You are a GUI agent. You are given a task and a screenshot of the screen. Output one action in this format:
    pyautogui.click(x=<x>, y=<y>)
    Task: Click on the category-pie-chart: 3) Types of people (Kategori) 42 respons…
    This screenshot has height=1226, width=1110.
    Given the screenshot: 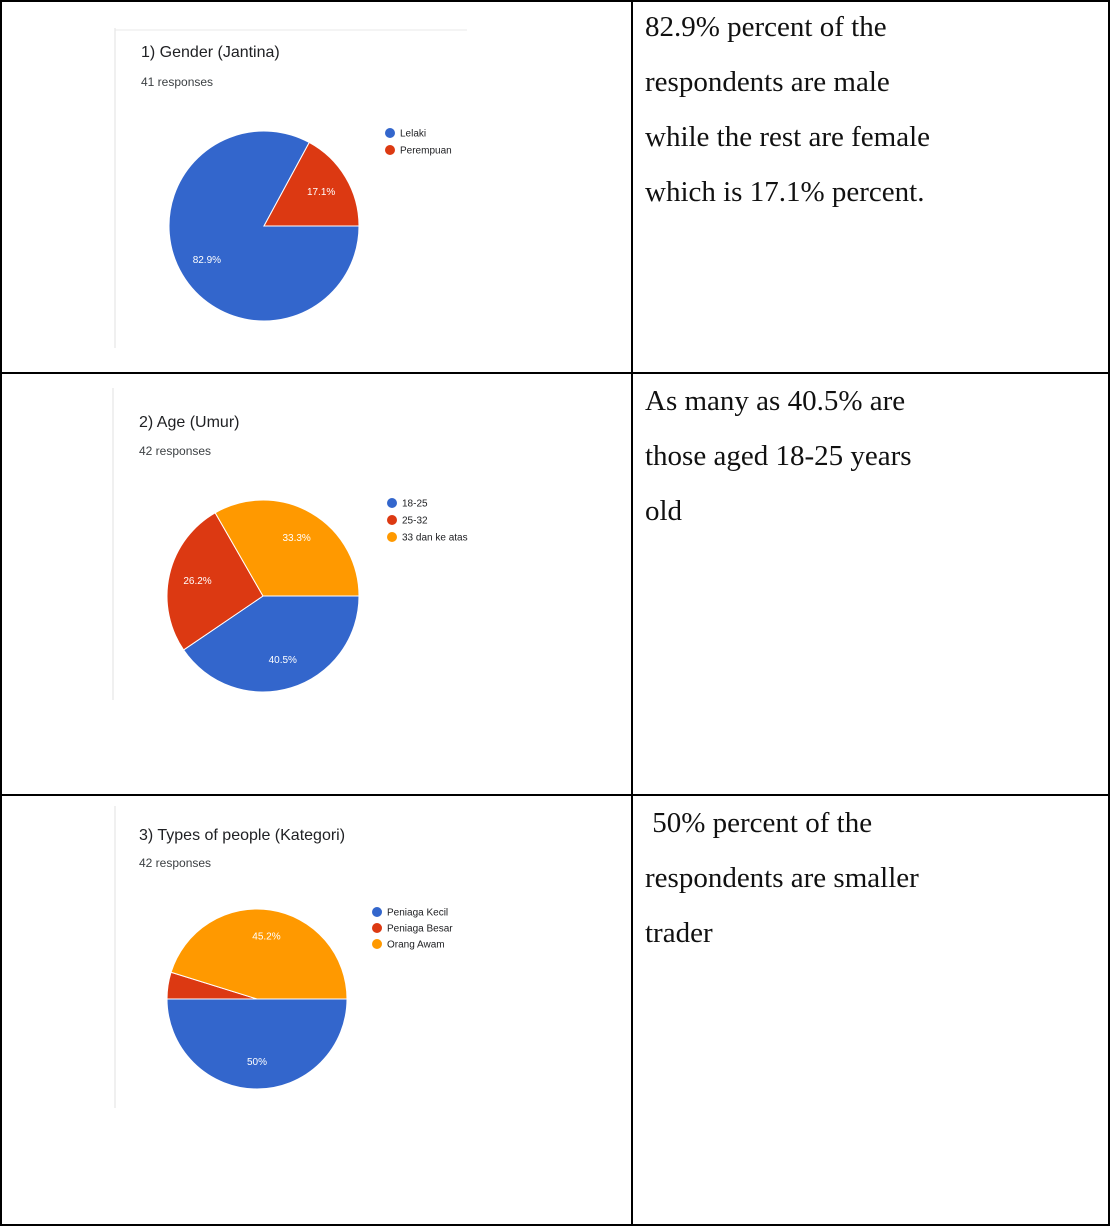 What is the action you would take?
    pyautogui.click(x=283, y=957)
    